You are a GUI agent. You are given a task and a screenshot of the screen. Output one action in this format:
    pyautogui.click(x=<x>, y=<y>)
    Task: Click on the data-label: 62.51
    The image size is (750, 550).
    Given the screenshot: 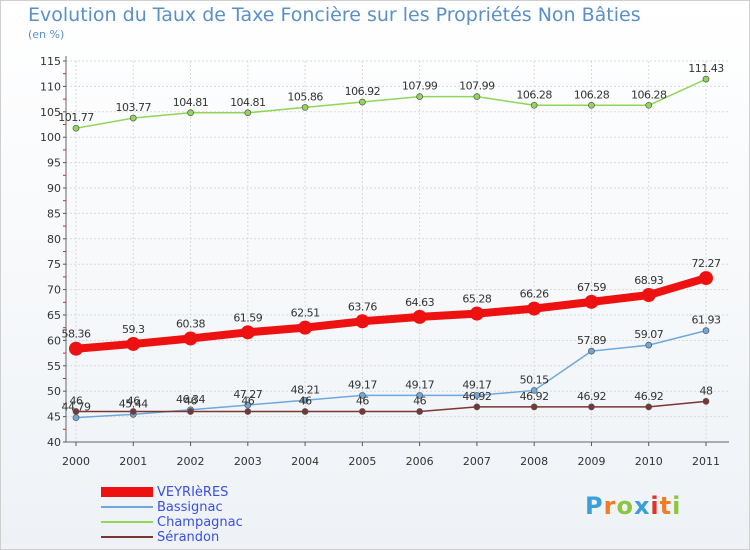 What is the action you would take?
    pyautogui.click(x=305, y=313)
    